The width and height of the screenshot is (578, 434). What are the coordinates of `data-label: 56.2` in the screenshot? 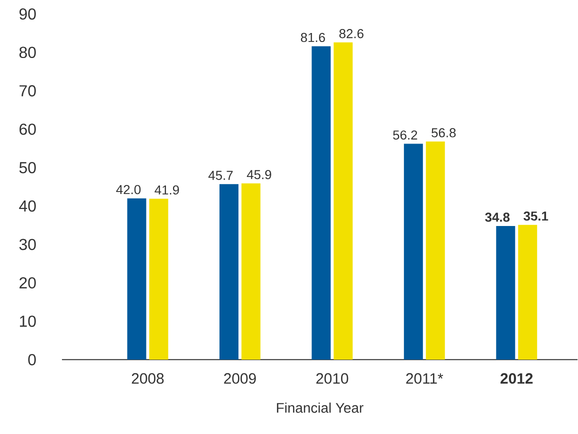 It's located at (405, 135).